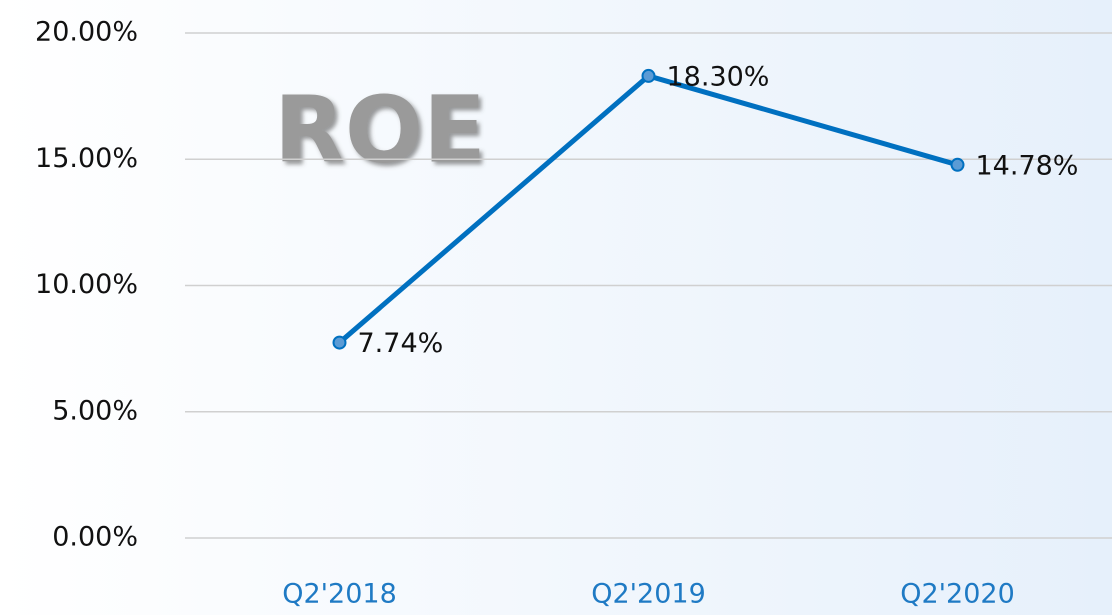 The width and height of the screenshot is (1112, 615). Describe the element at coordinates (401, 343) in the screenshot. I see `data-label: 7.74%` at that location.